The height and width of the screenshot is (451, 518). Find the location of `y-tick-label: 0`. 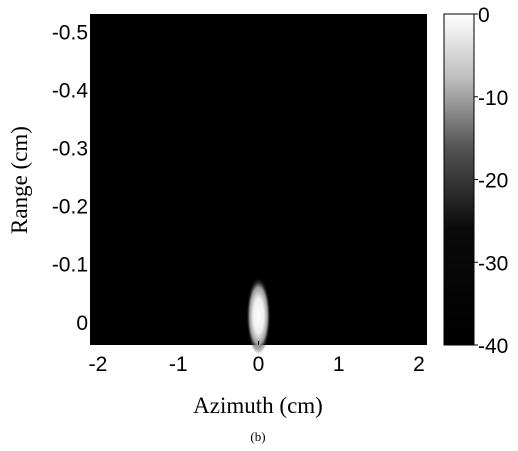

y-tick-label: 0 is located at coordinates (82, 323).